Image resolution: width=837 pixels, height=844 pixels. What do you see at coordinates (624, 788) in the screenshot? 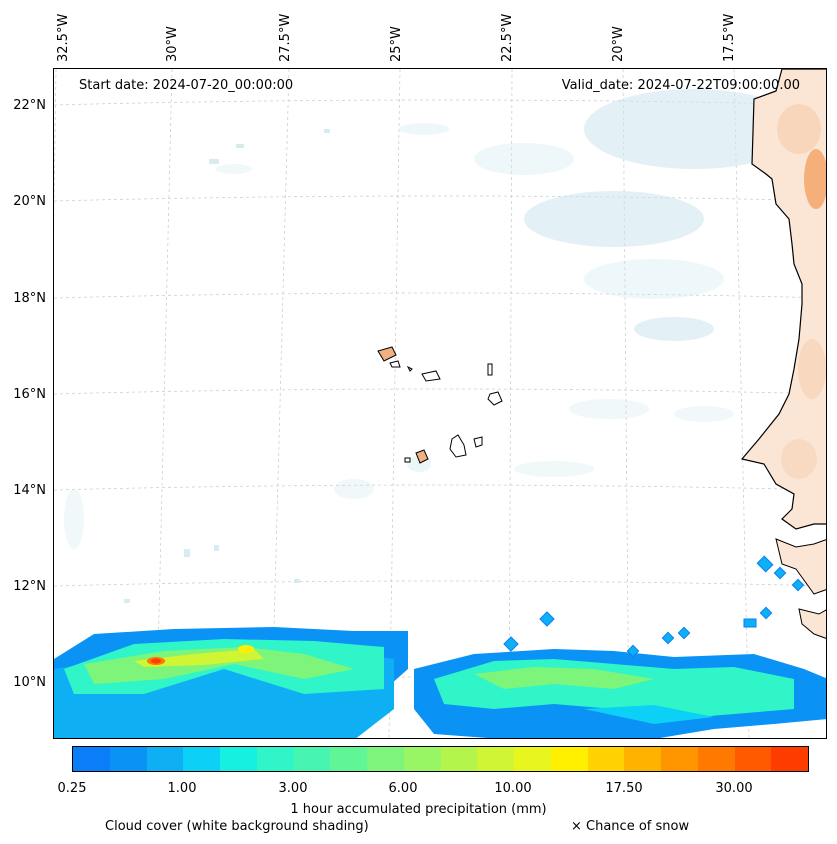
I see `colorbar-tick-17-50: 17.50` at bounding box center [624, 788].